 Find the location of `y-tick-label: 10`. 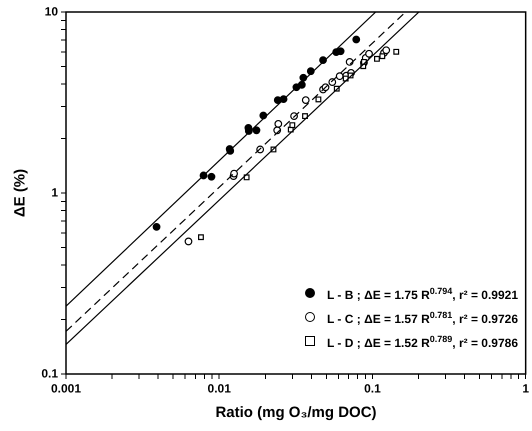

y-tick-label: 10 is located at coordinates (51, 11).